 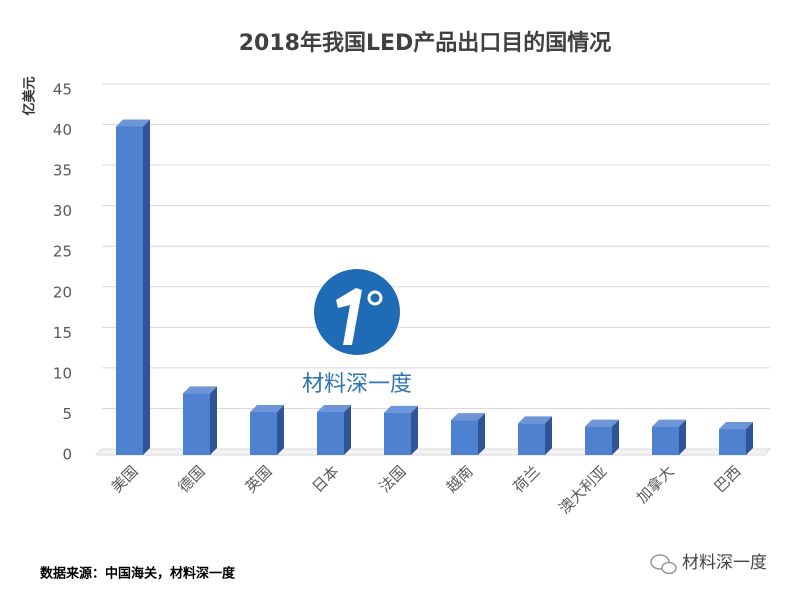 What do you see at coordinates (425, 43) in the screenshot?
I see `chart-title: 2018年我国LED产品出口目的国情况` at bounding box center [425, 43].